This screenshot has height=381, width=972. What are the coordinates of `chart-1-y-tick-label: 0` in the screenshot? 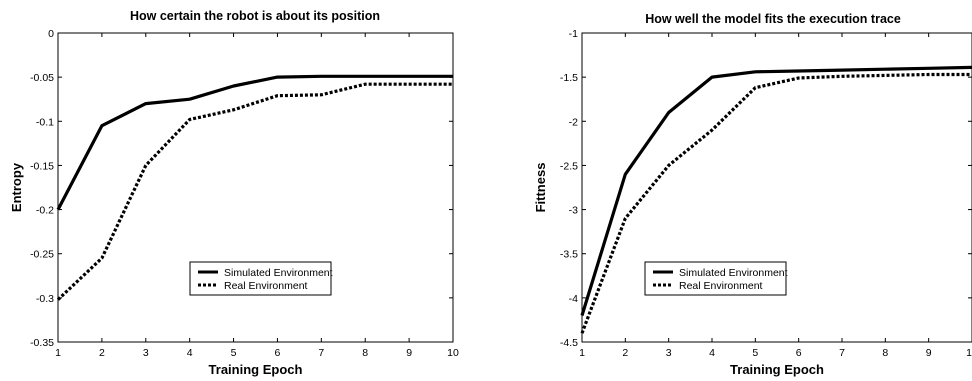 It's located at (51, 34).